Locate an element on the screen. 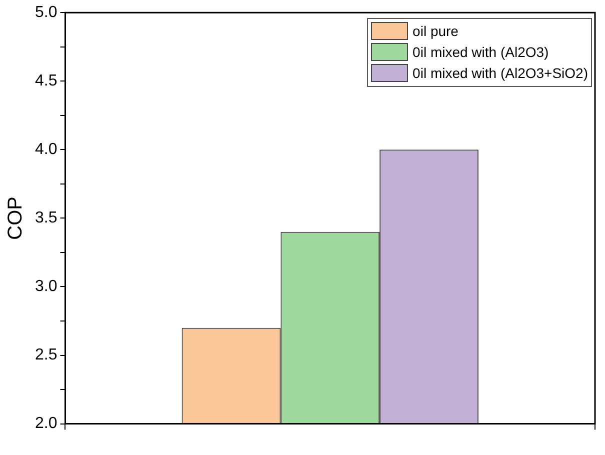 The height and width of the screenshot is (455, 605). legend-label: 0il mixed with (Al2O3) is located at coordinates (480, 52).